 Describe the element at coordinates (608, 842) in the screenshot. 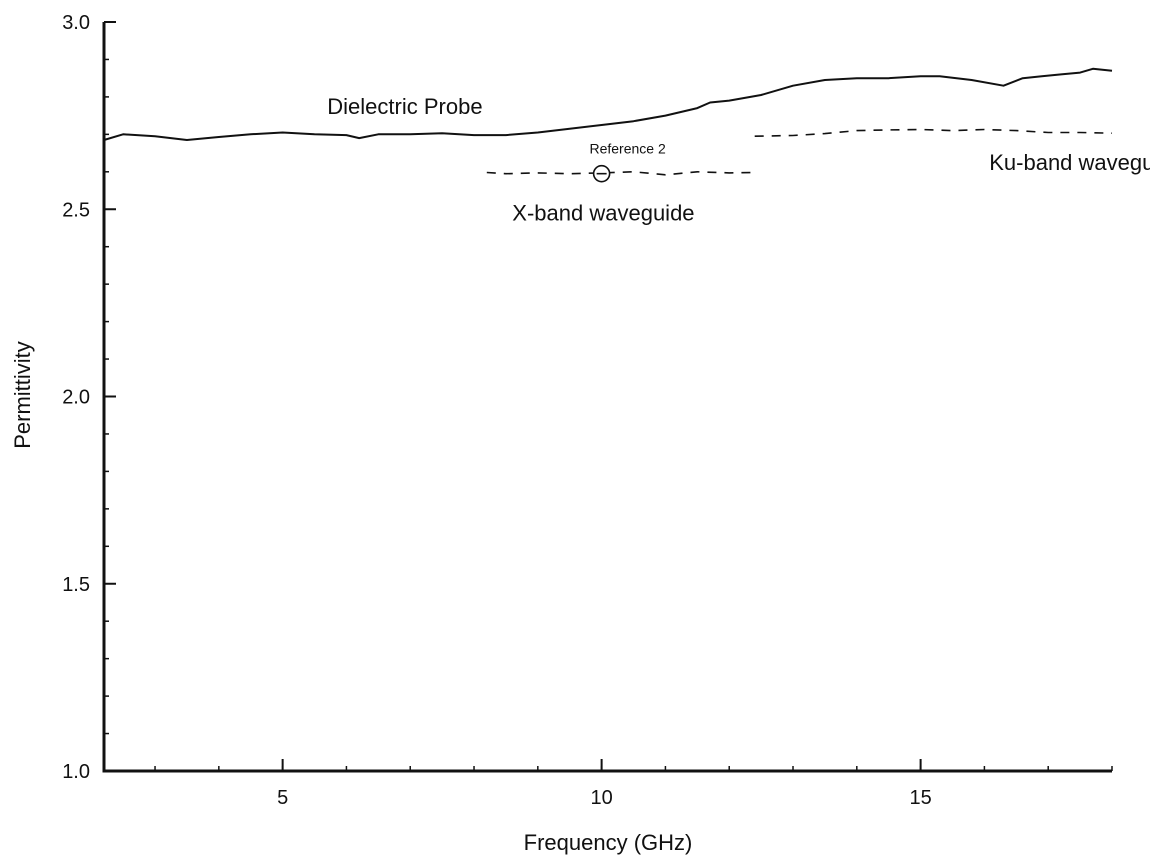

I see `x-axis-title: Frequency (GHz)` at that location.